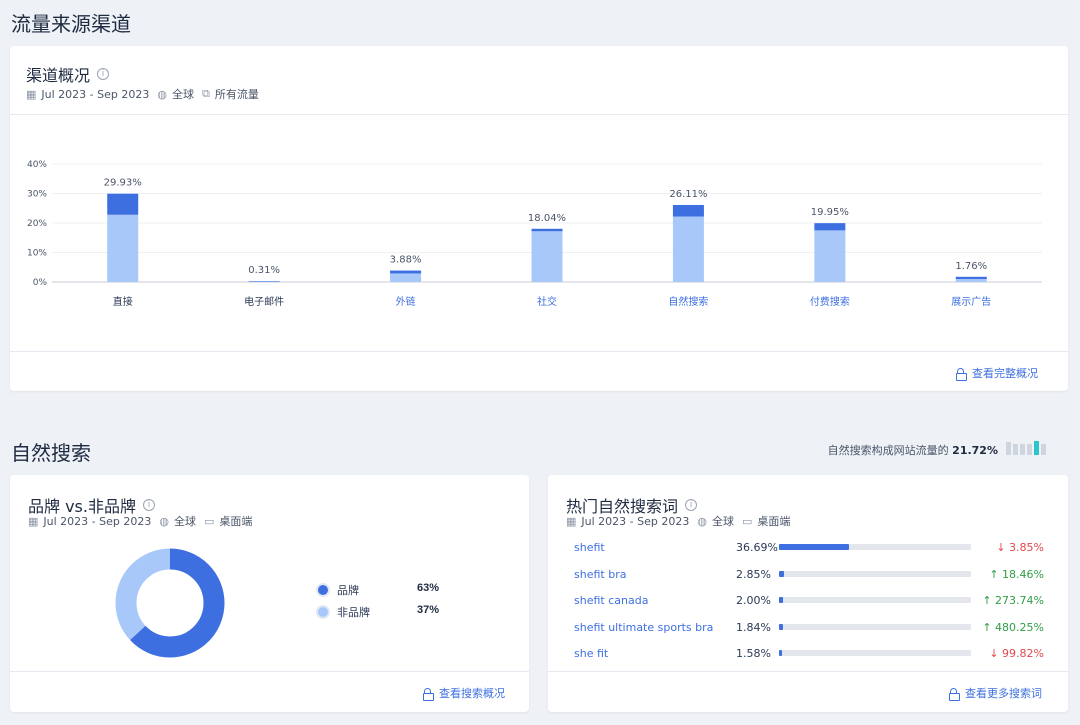 The height and width of the screenshot is (725, 1080). I want to click on category-label: 展示广告, so click(971, 301).